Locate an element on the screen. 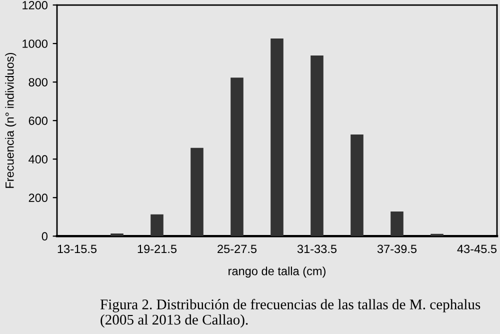 The image size is (500, 334). y-tick-label: 400 is located at coordinates (38, 159).